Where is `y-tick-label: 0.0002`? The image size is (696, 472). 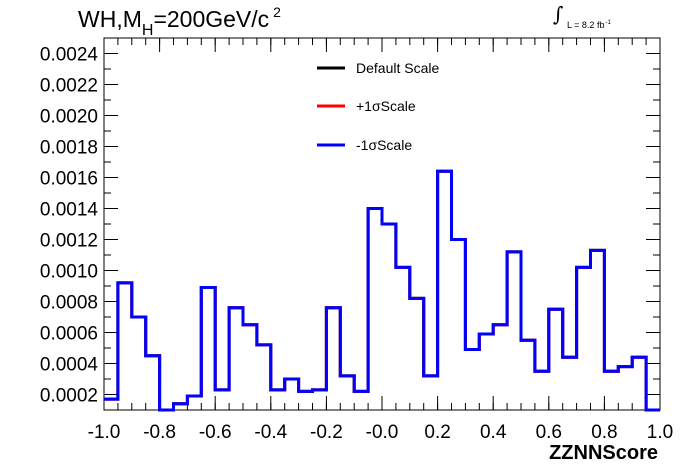 y-tick-label: 0.0002 is located at coordinates (69, 396).